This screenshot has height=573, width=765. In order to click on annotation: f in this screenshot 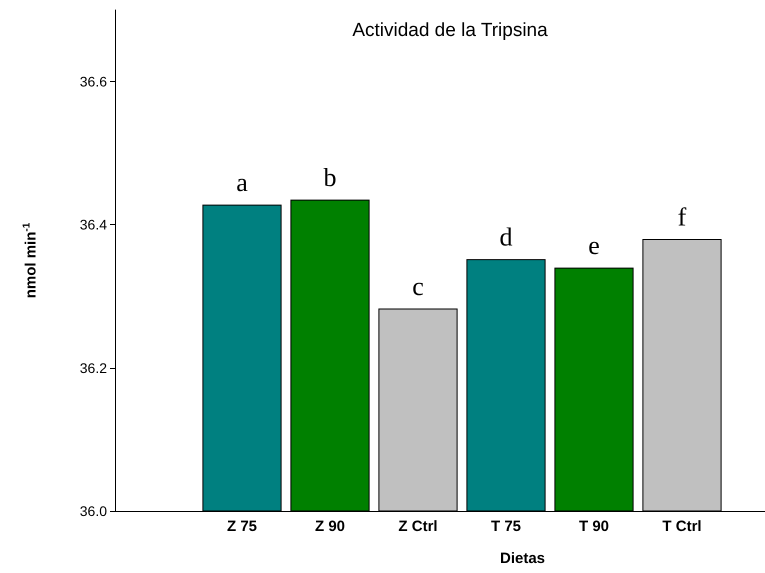, I will do `click(682, 217)`.